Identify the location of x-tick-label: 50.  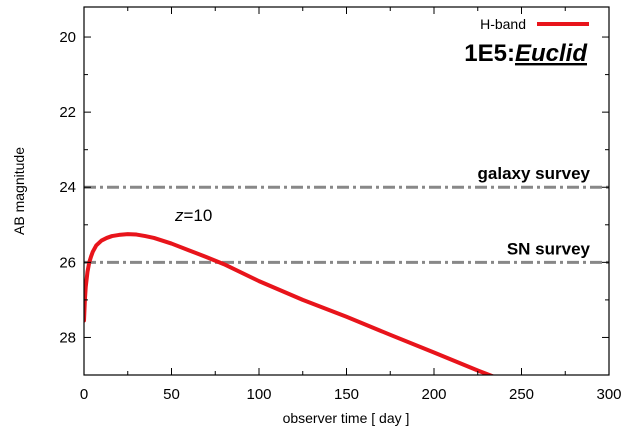
(171, 394).